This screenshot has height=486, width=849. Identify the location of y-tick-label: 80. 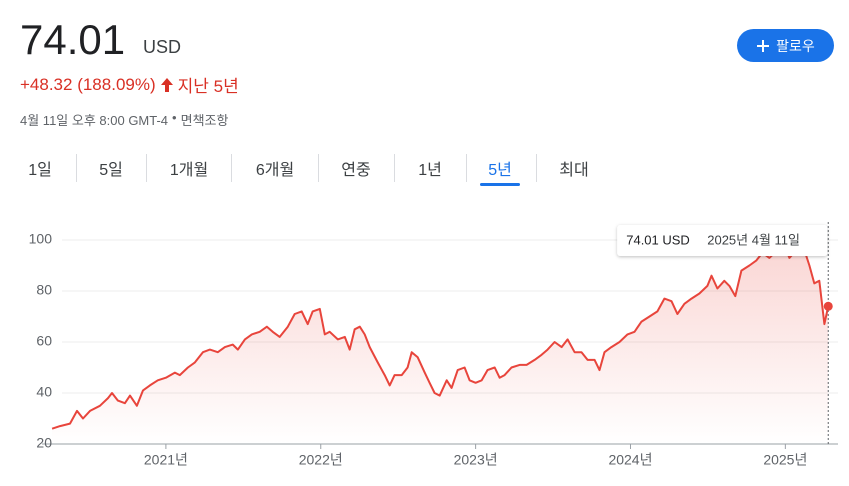
(44, 290).